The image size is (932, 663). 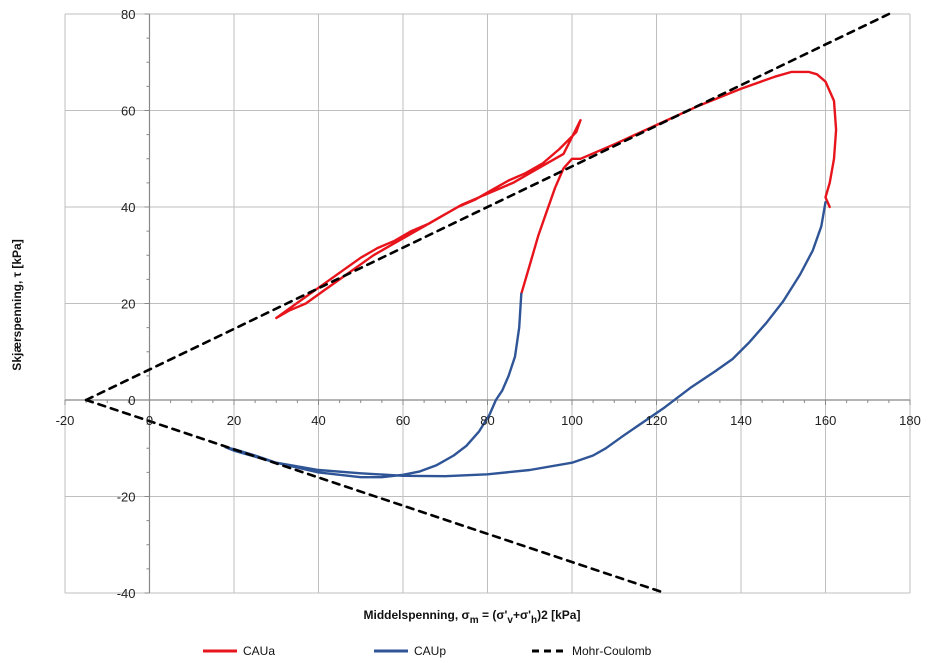 What do you see at coordinates (572, 420) in the screenshot?
I see `x-tick-label: 100` at bounding box center [572, 420].